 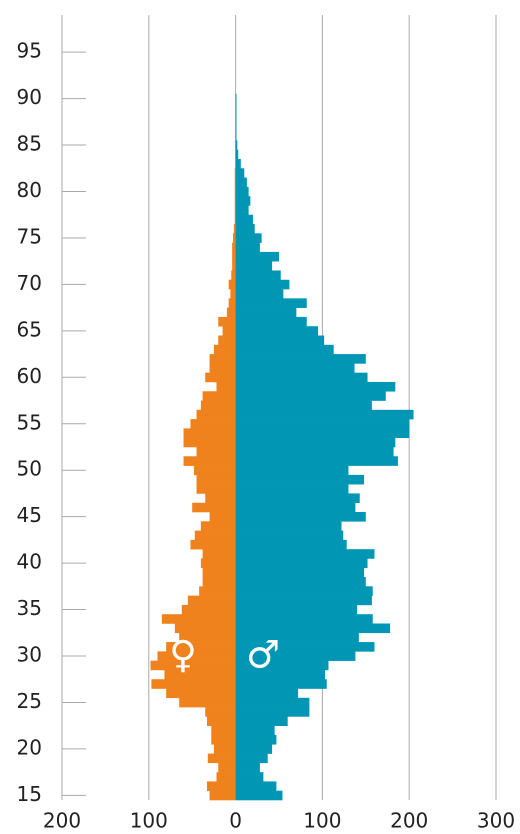 What do you see at coordinates (409, 821) in the screenshot?
I see `x-tick-label: 200` at bounding box center [409, 821].